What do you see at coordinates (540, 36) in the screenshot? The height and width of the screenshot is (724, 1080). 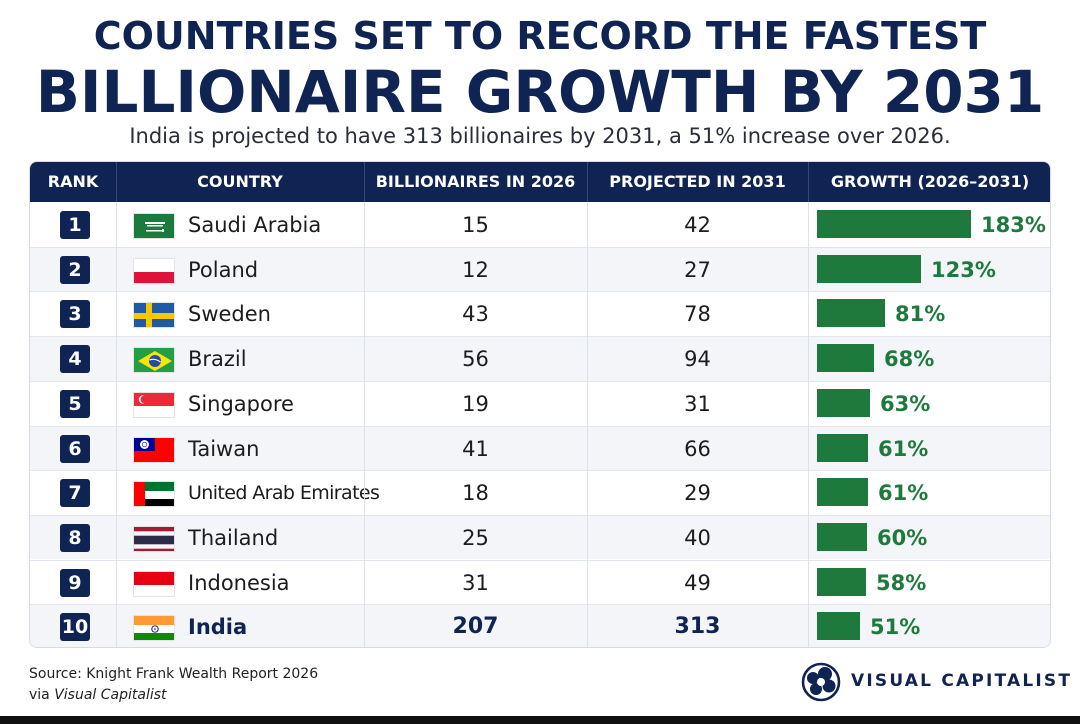 I see `title-line-1: COUNTRIES SET TO RECORD THE FASTEST` at bounding box center [540, 36].